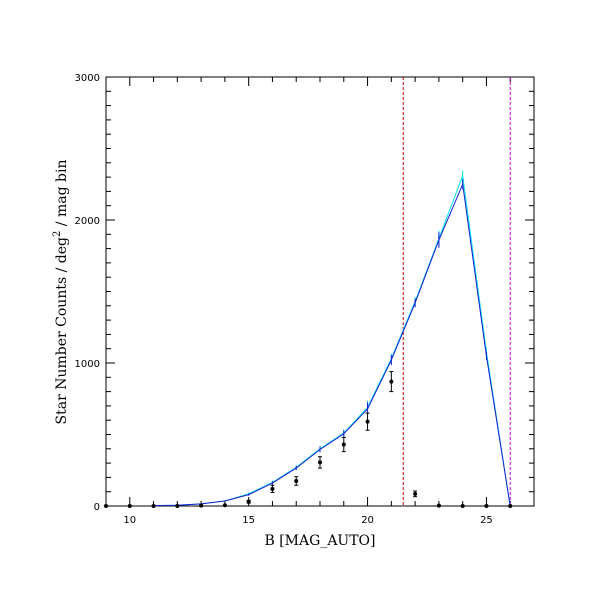 The height and width of the screenshot is (611, 611). What do you see at coordinates (87, 364) in the screenshot?
I see `y-tick-label: 1000` at bounding box center [87, 364].